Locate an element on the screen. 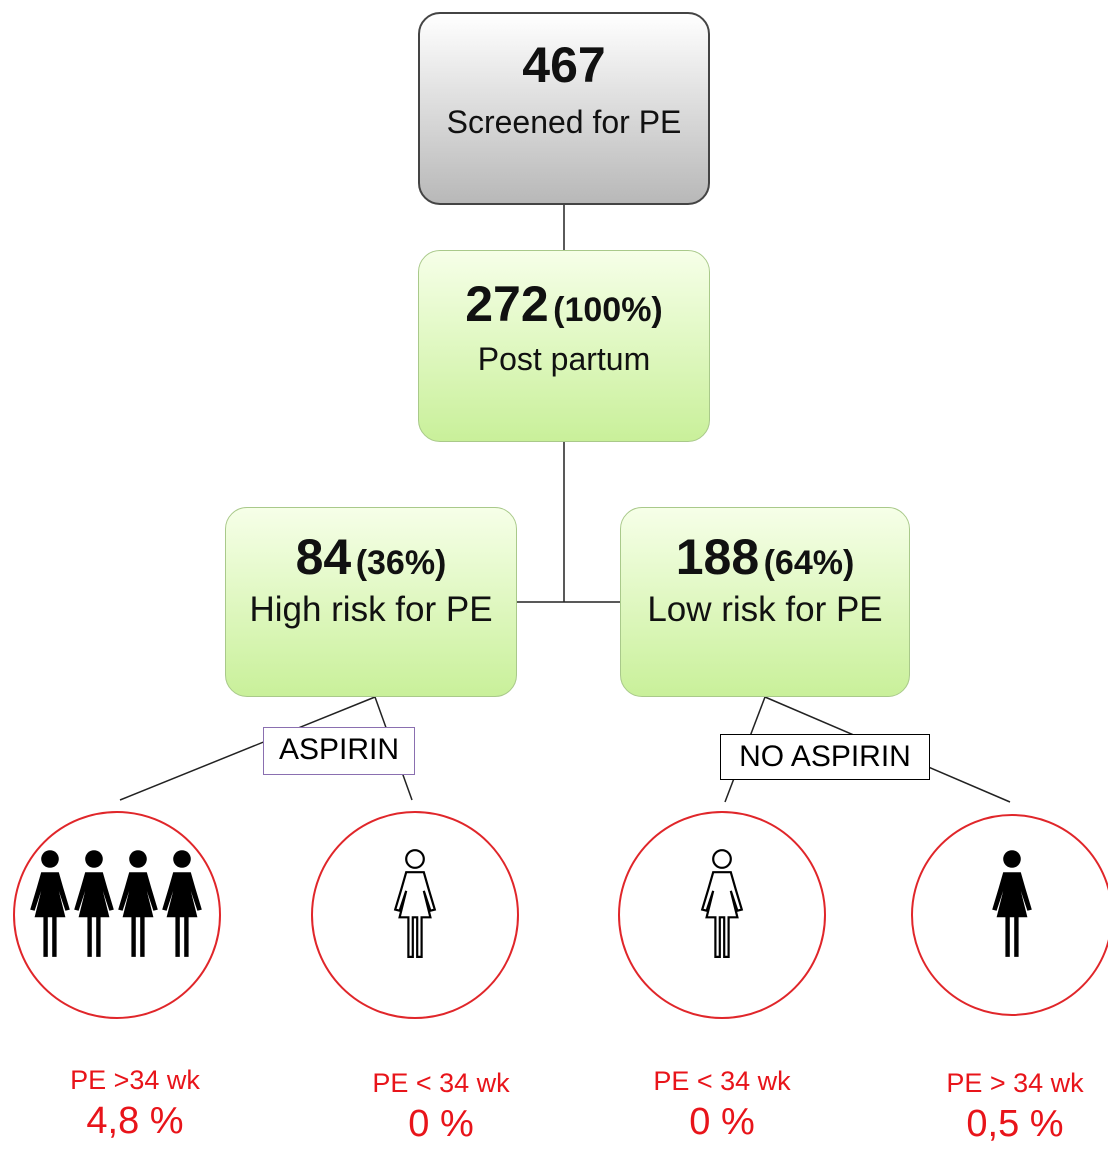 The image size is (1108, 1152). label: Low risk for PE is located at coordinates (765, 609).